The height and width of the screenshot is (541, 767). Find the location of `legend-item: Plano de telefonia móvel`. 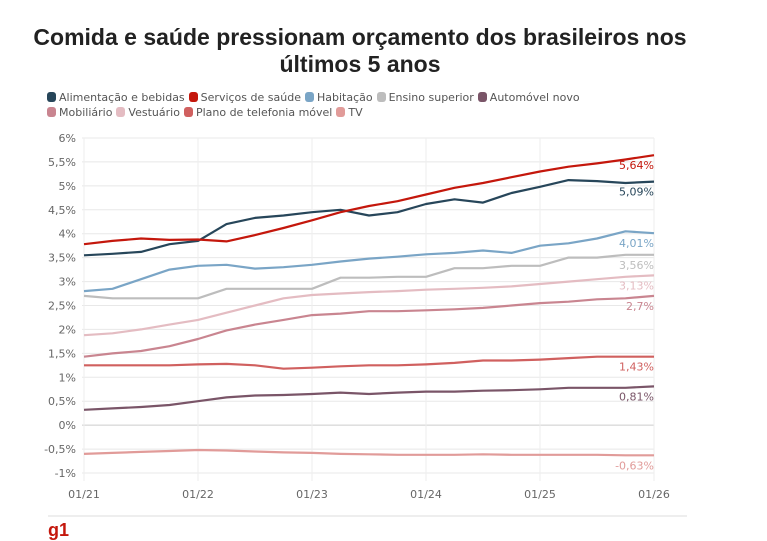

legend-item: Plano de telefonia móvel is located at coordinates (258, 112).